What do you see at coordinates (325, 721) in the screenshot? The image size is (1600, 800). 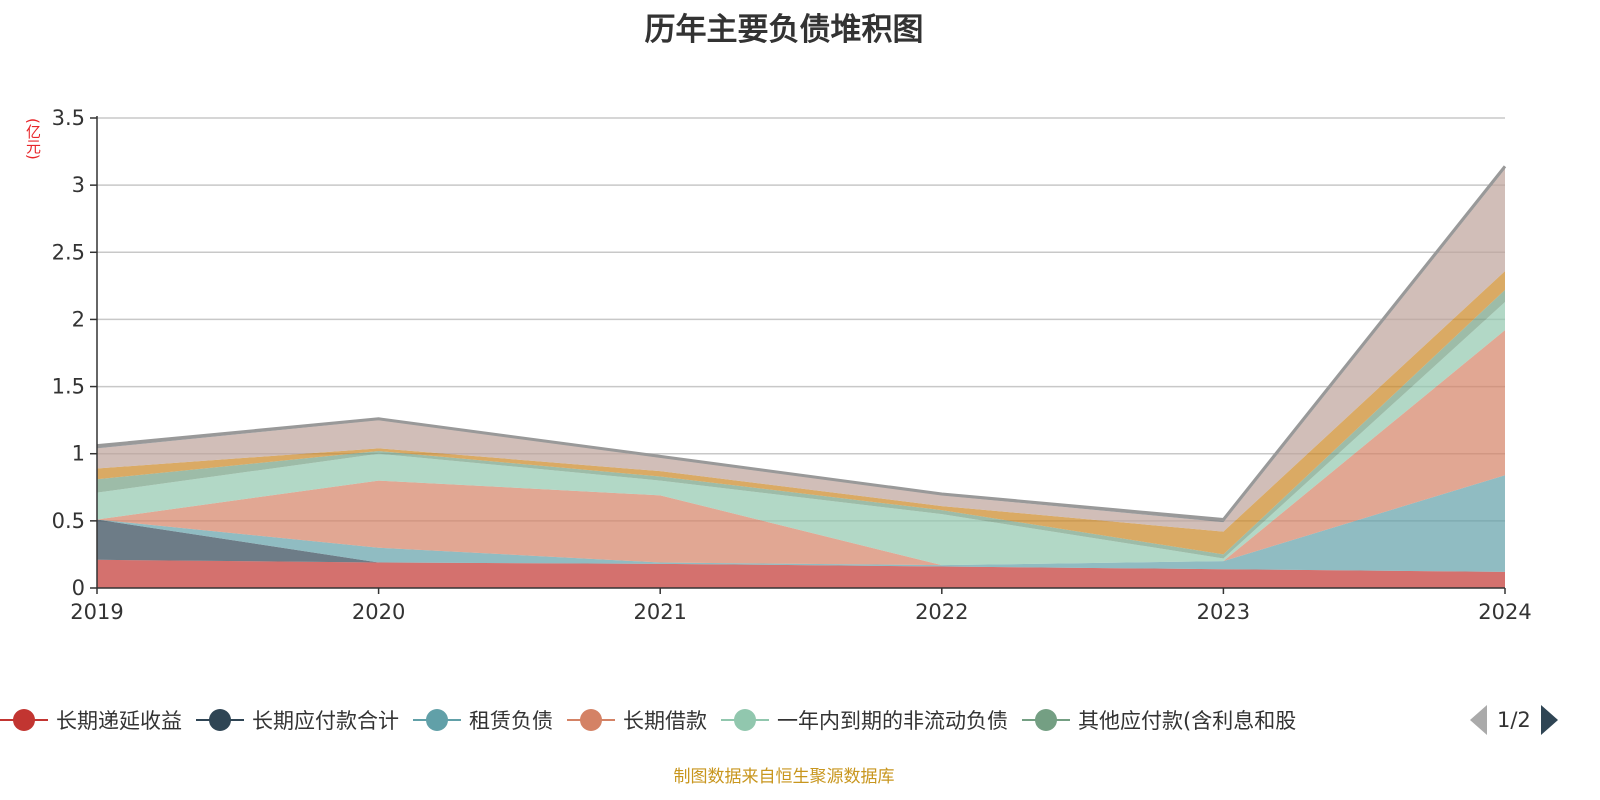 I see `legend-label: 长期应付款合计` at bounding box center [325, 721].